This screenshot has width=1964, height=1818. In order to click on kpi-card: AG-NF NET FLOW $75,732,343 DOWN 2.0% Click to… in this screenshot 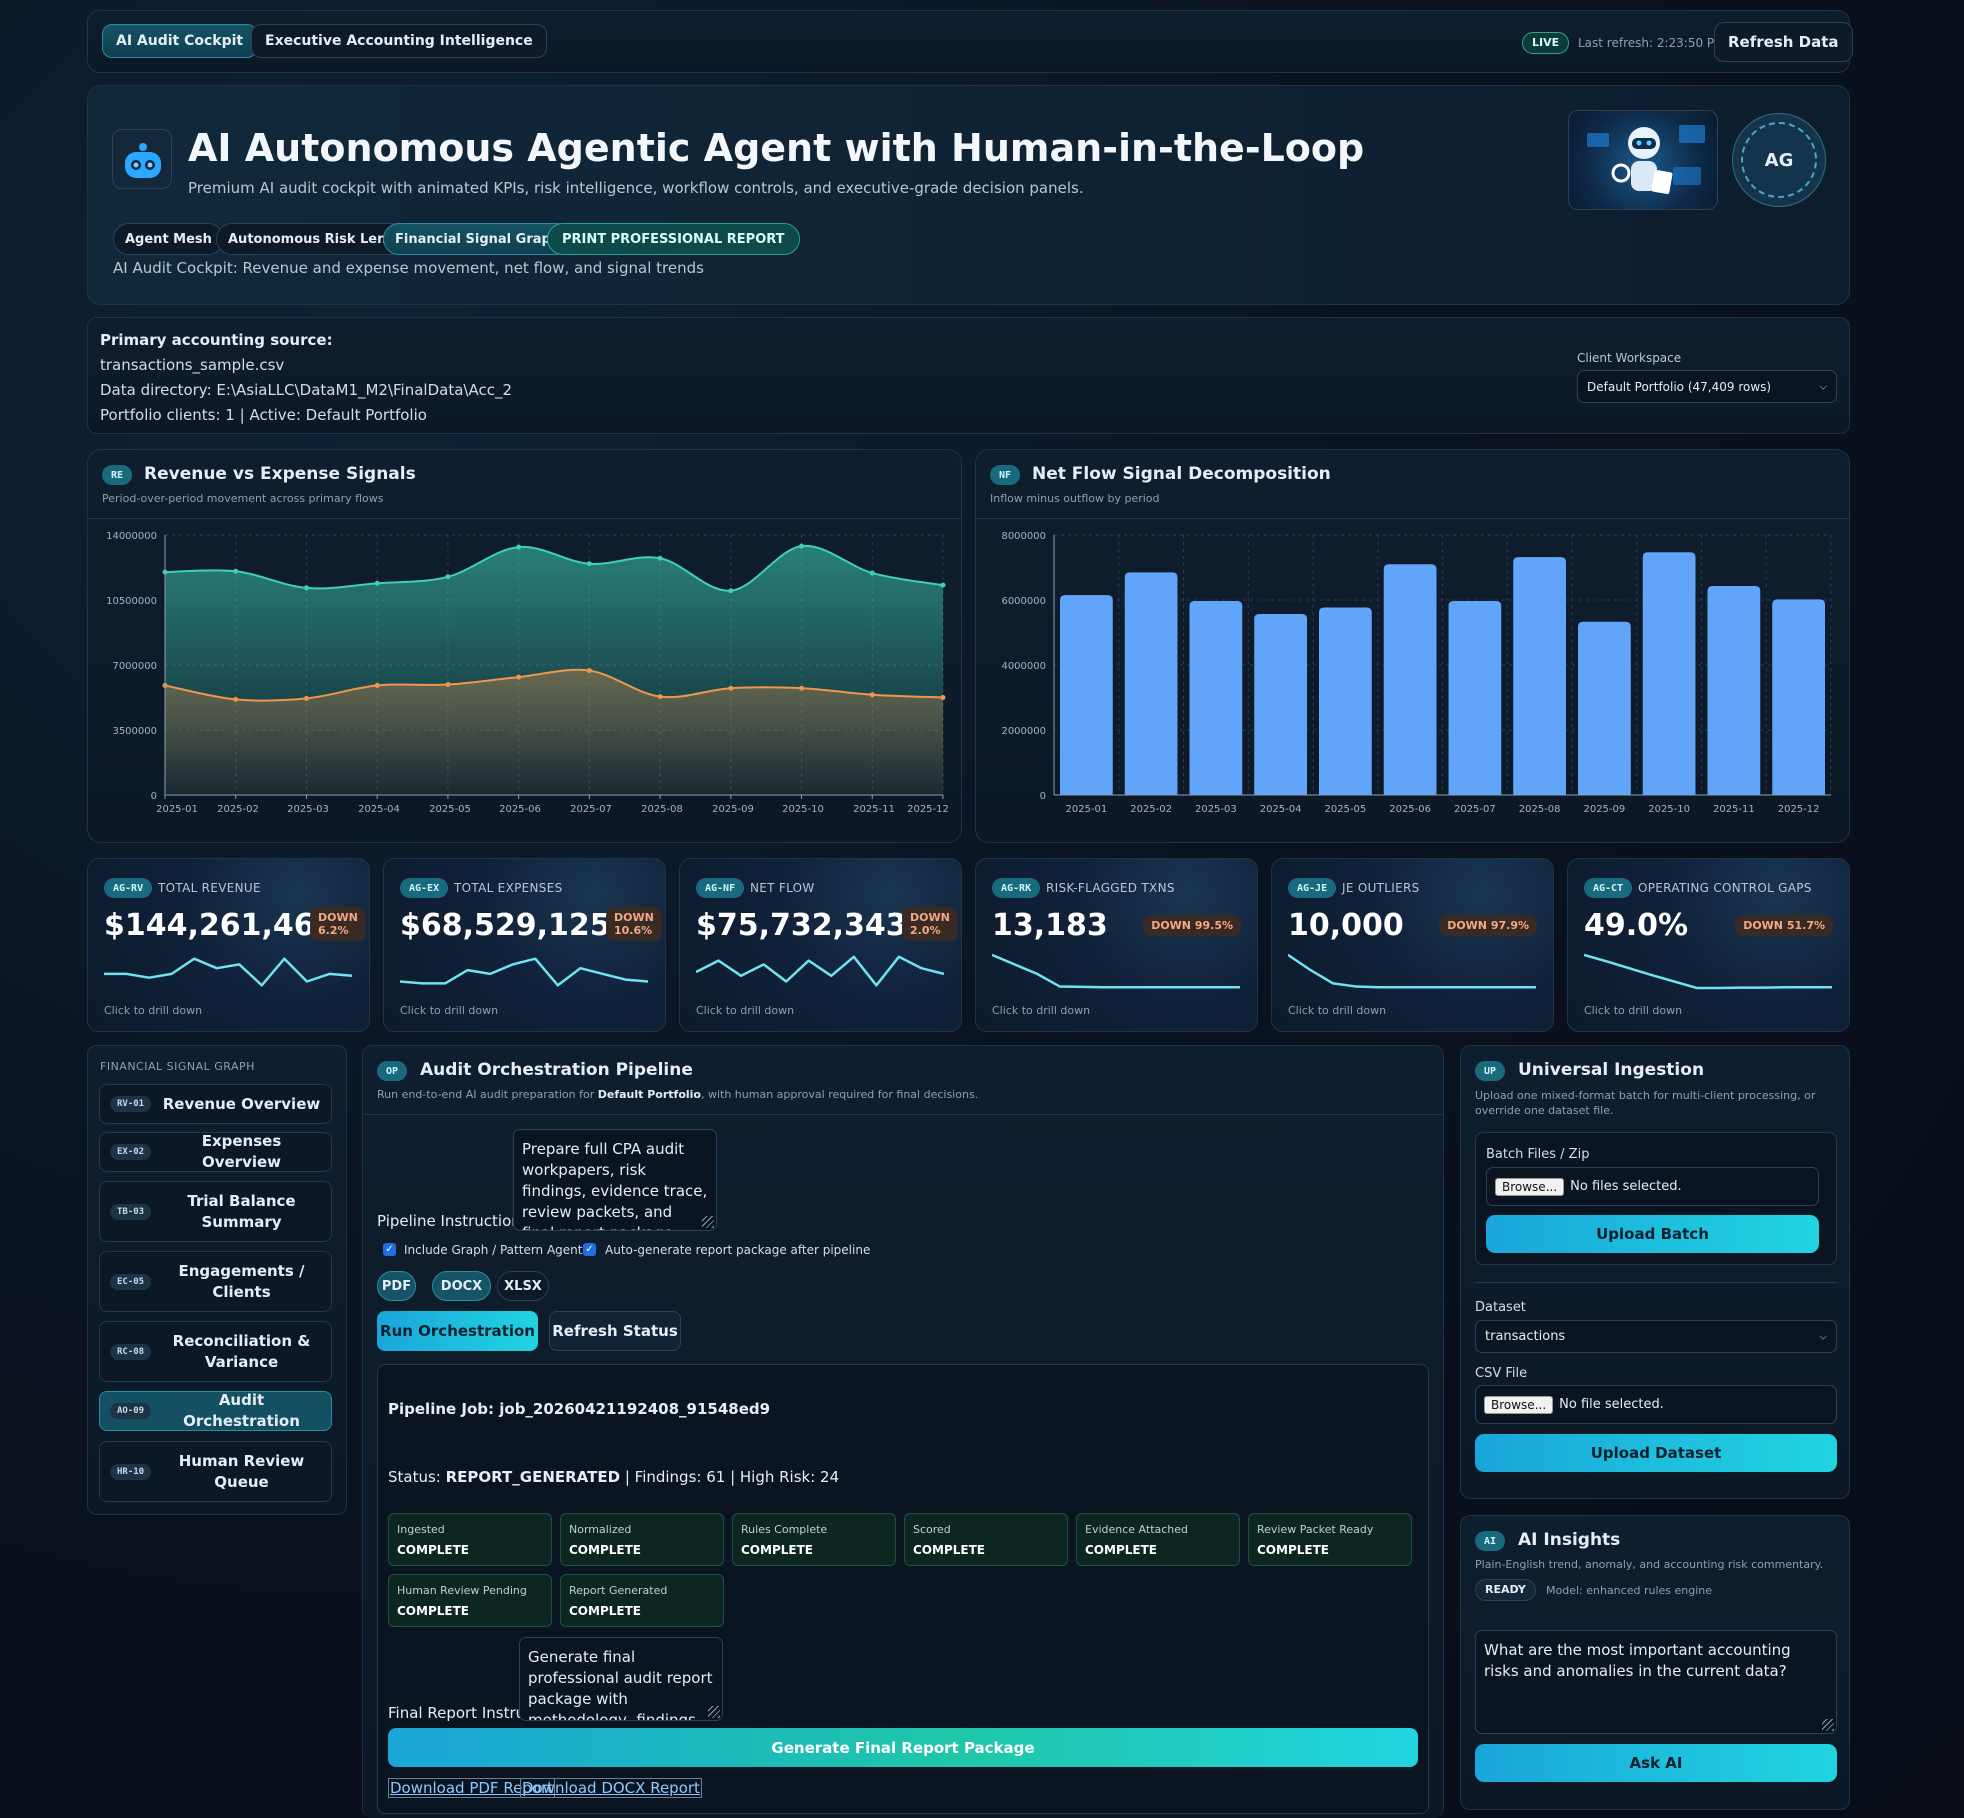, I will do `click(820, 945)`.